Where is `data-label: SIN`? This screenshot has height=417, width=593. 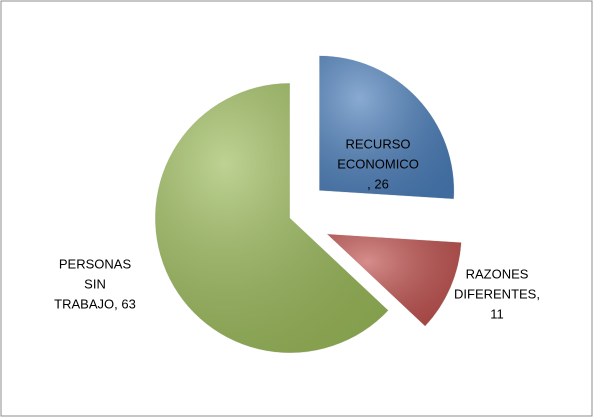
data-label: SIN is located at coordinates (95, 283).